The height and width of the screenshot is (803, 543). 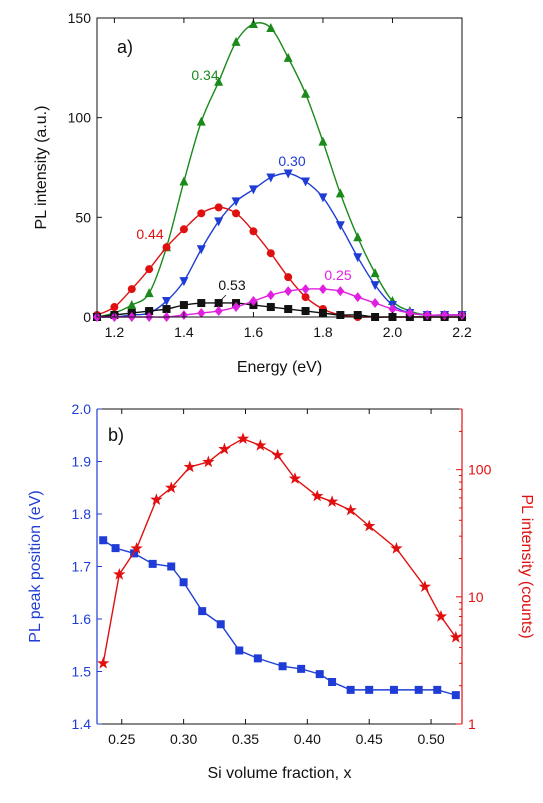 I want to click on series-label-0.34: 0.34, so click(x=204, y=75).